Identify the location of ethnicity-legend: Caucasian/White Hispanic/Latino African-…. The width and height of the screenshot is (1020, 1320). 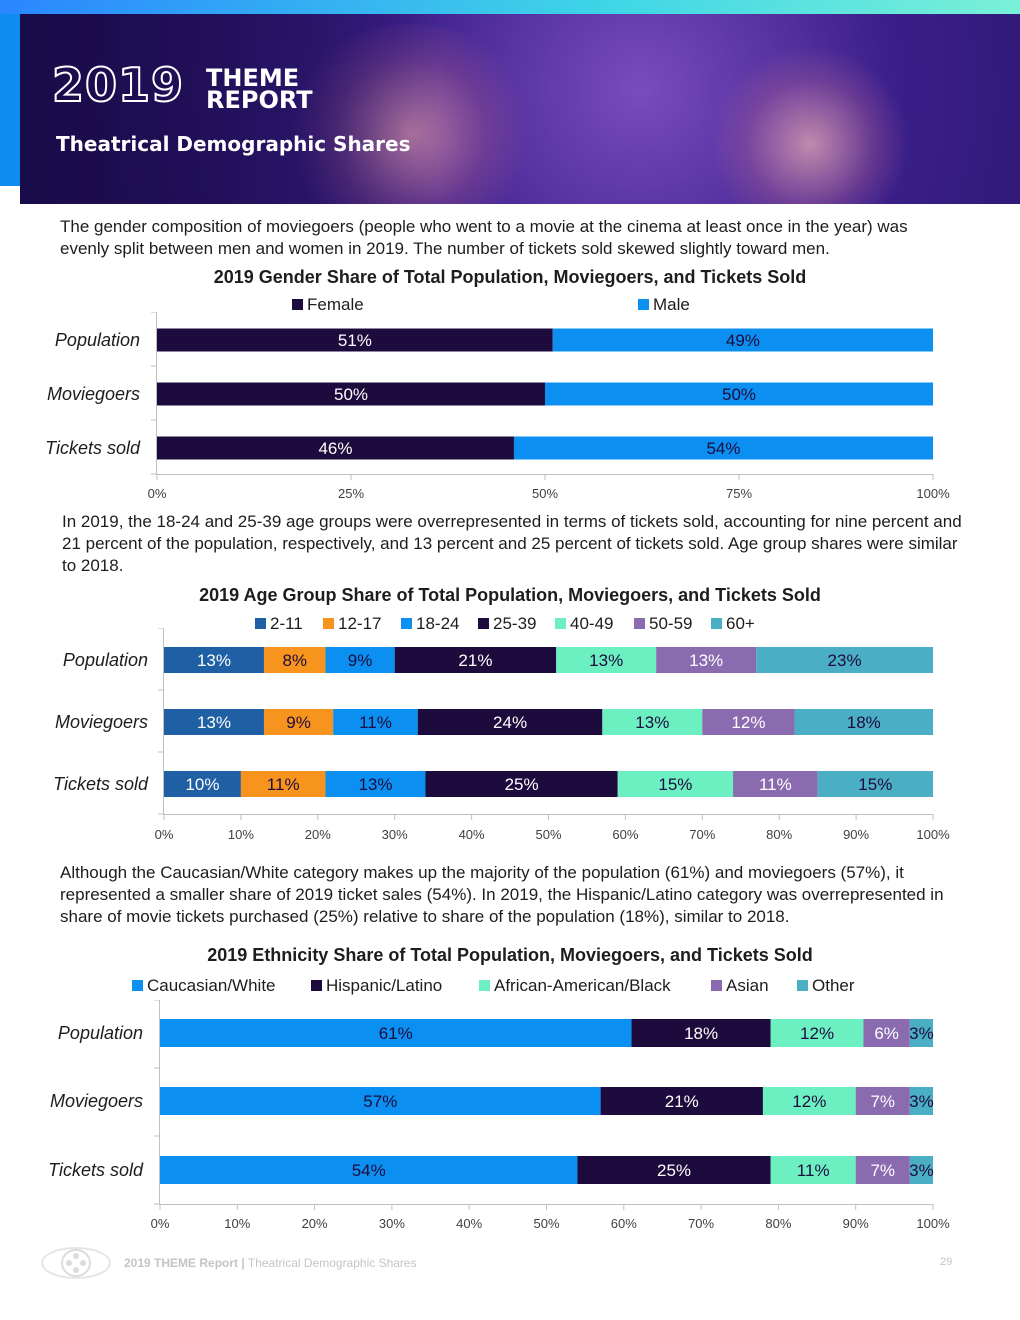
(510, 986).